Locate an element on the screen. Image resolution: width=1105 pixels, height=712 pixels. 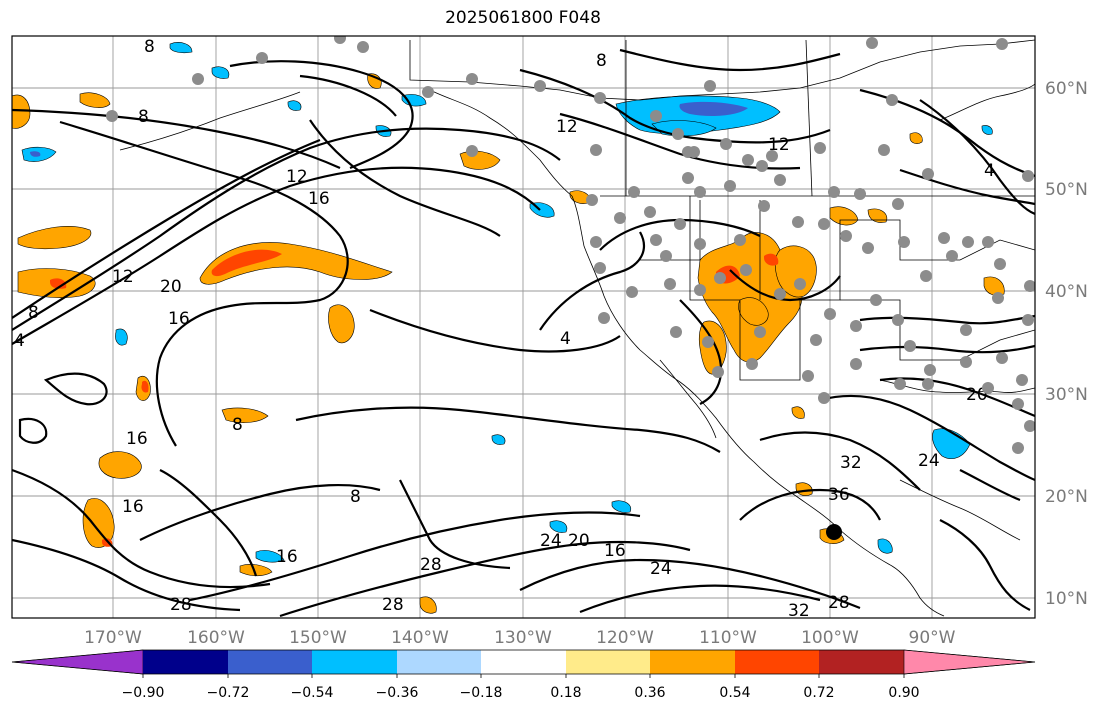
lon-tick-label: 140°W is located at coordinates (420, 638).